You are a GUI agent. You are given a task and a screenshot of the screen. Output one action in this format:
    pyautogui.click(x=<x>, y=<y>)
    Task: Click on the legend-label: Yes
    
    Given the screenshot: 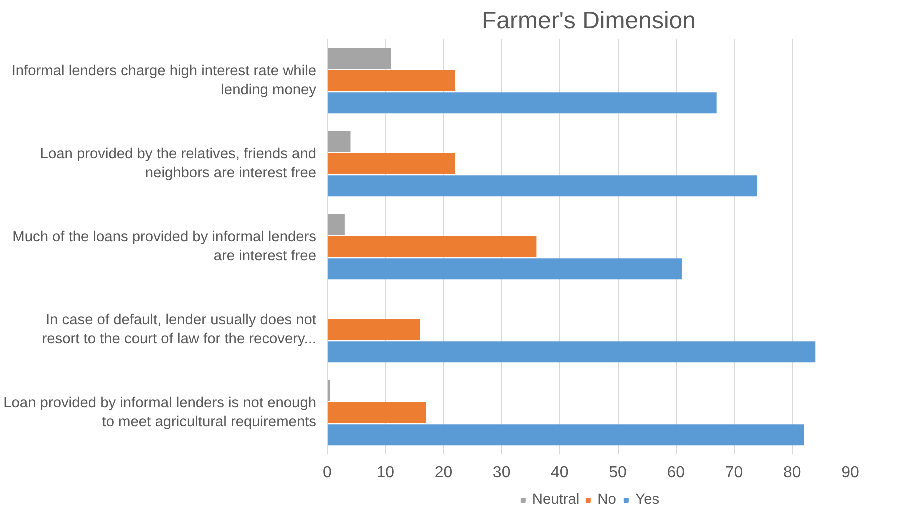 What is the action you would take?
    pyautogui.click(x=648, y=500)
    